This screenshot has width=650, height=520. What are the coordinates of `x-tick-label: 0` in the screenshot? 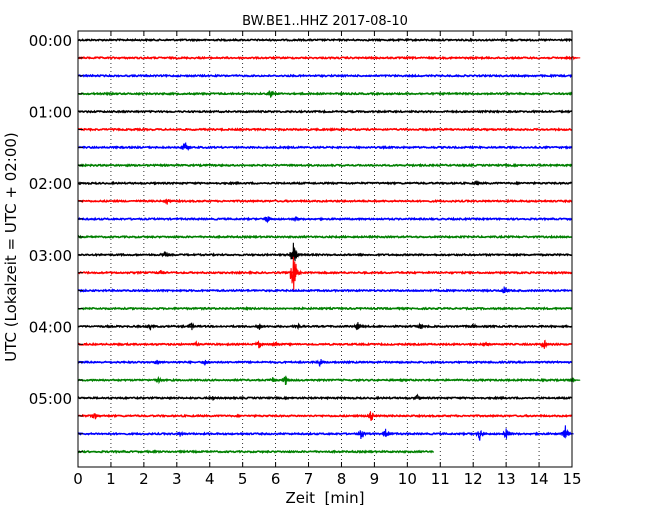 It's located at (78, 479).